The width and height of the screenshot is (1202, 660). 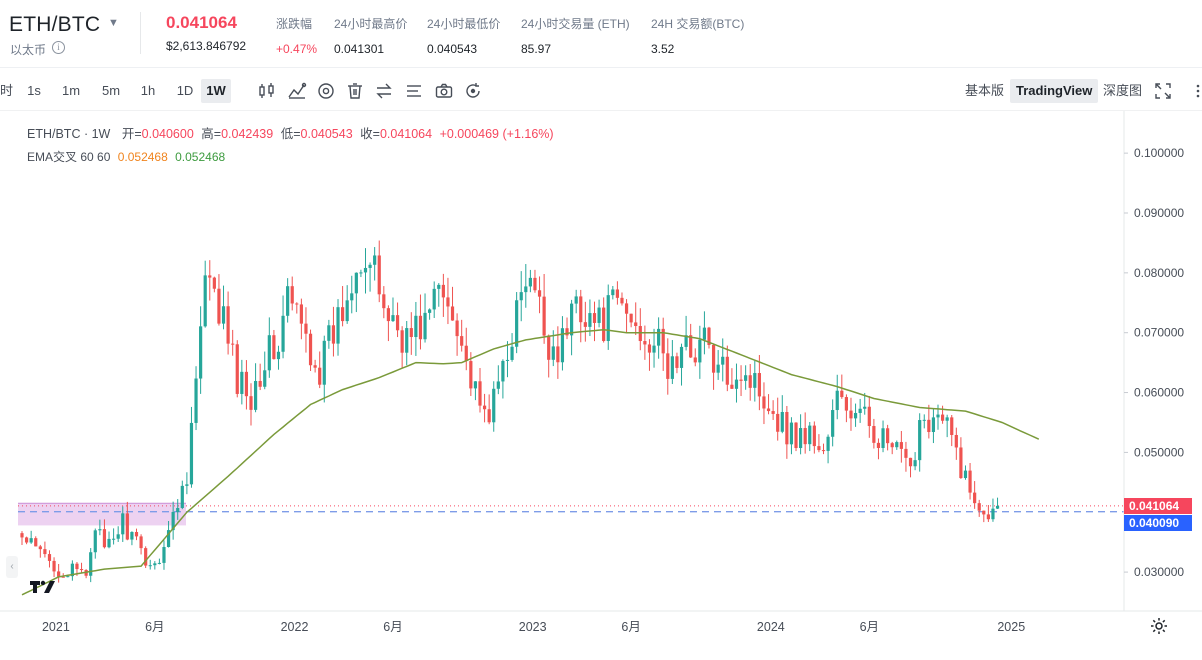 I want to click on y-tick-label: 0.100000, so click(x=1159, y=153).